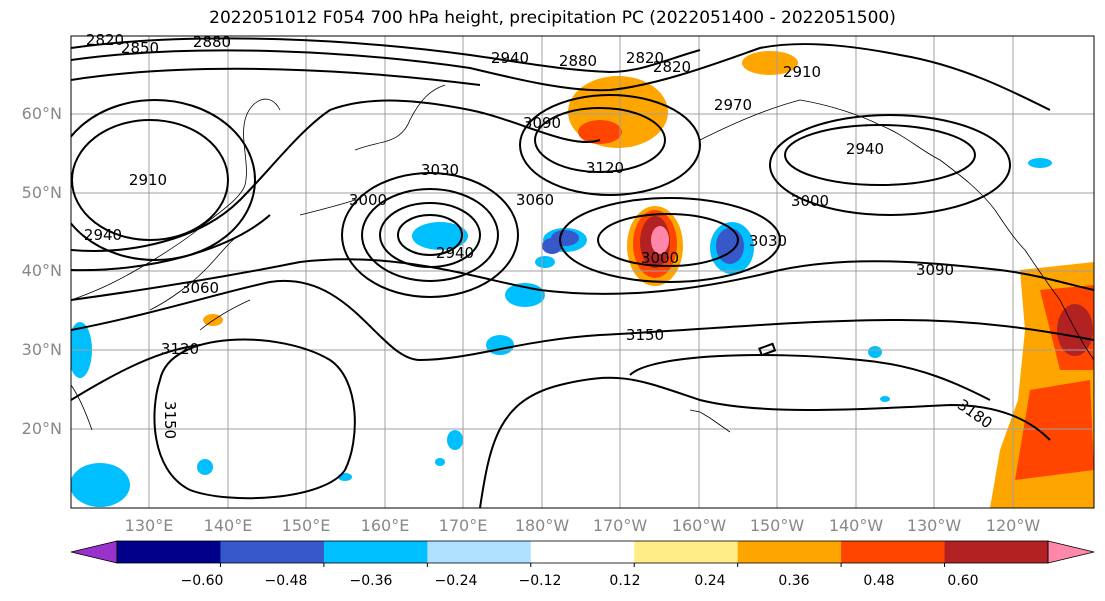  What do you see at coordinates (286, 581) in the screenshot?
I see `colorbar-tick-label: −0.48` at bounding box center [286, 581].